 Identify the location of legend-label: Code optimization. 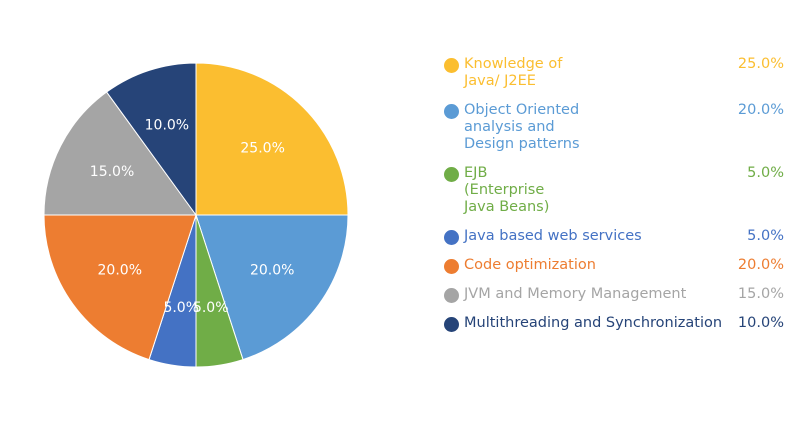
(530, 265).